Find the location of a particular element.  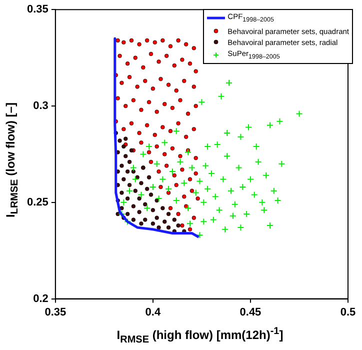

x-tick-label: 0.5 is located at coordinates (348, 312).